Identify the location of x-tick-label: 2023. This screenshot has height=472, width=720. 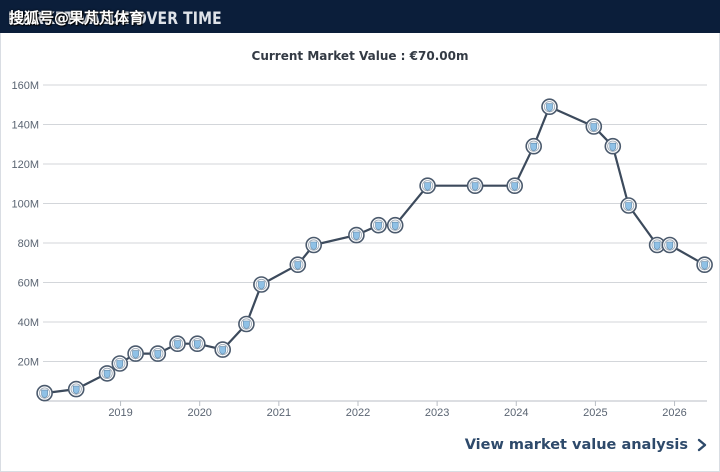
(437, 413).